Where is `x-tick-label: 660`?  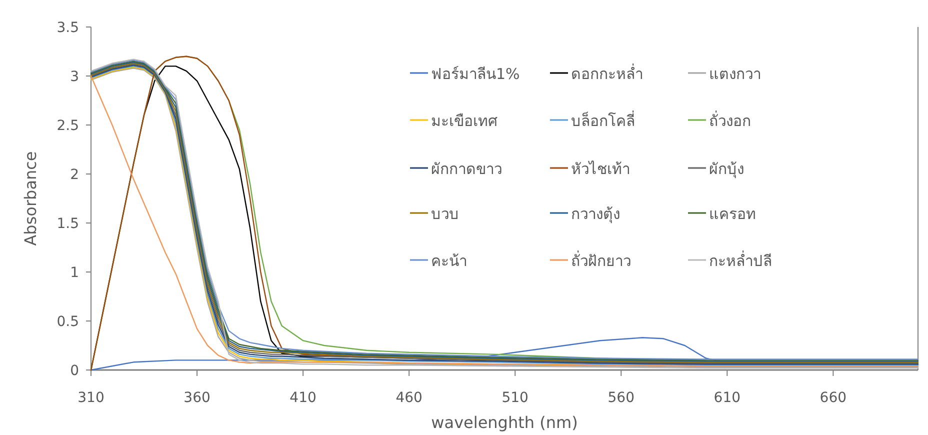
x-tick-label: 660 is located at coordinates (833, 398).